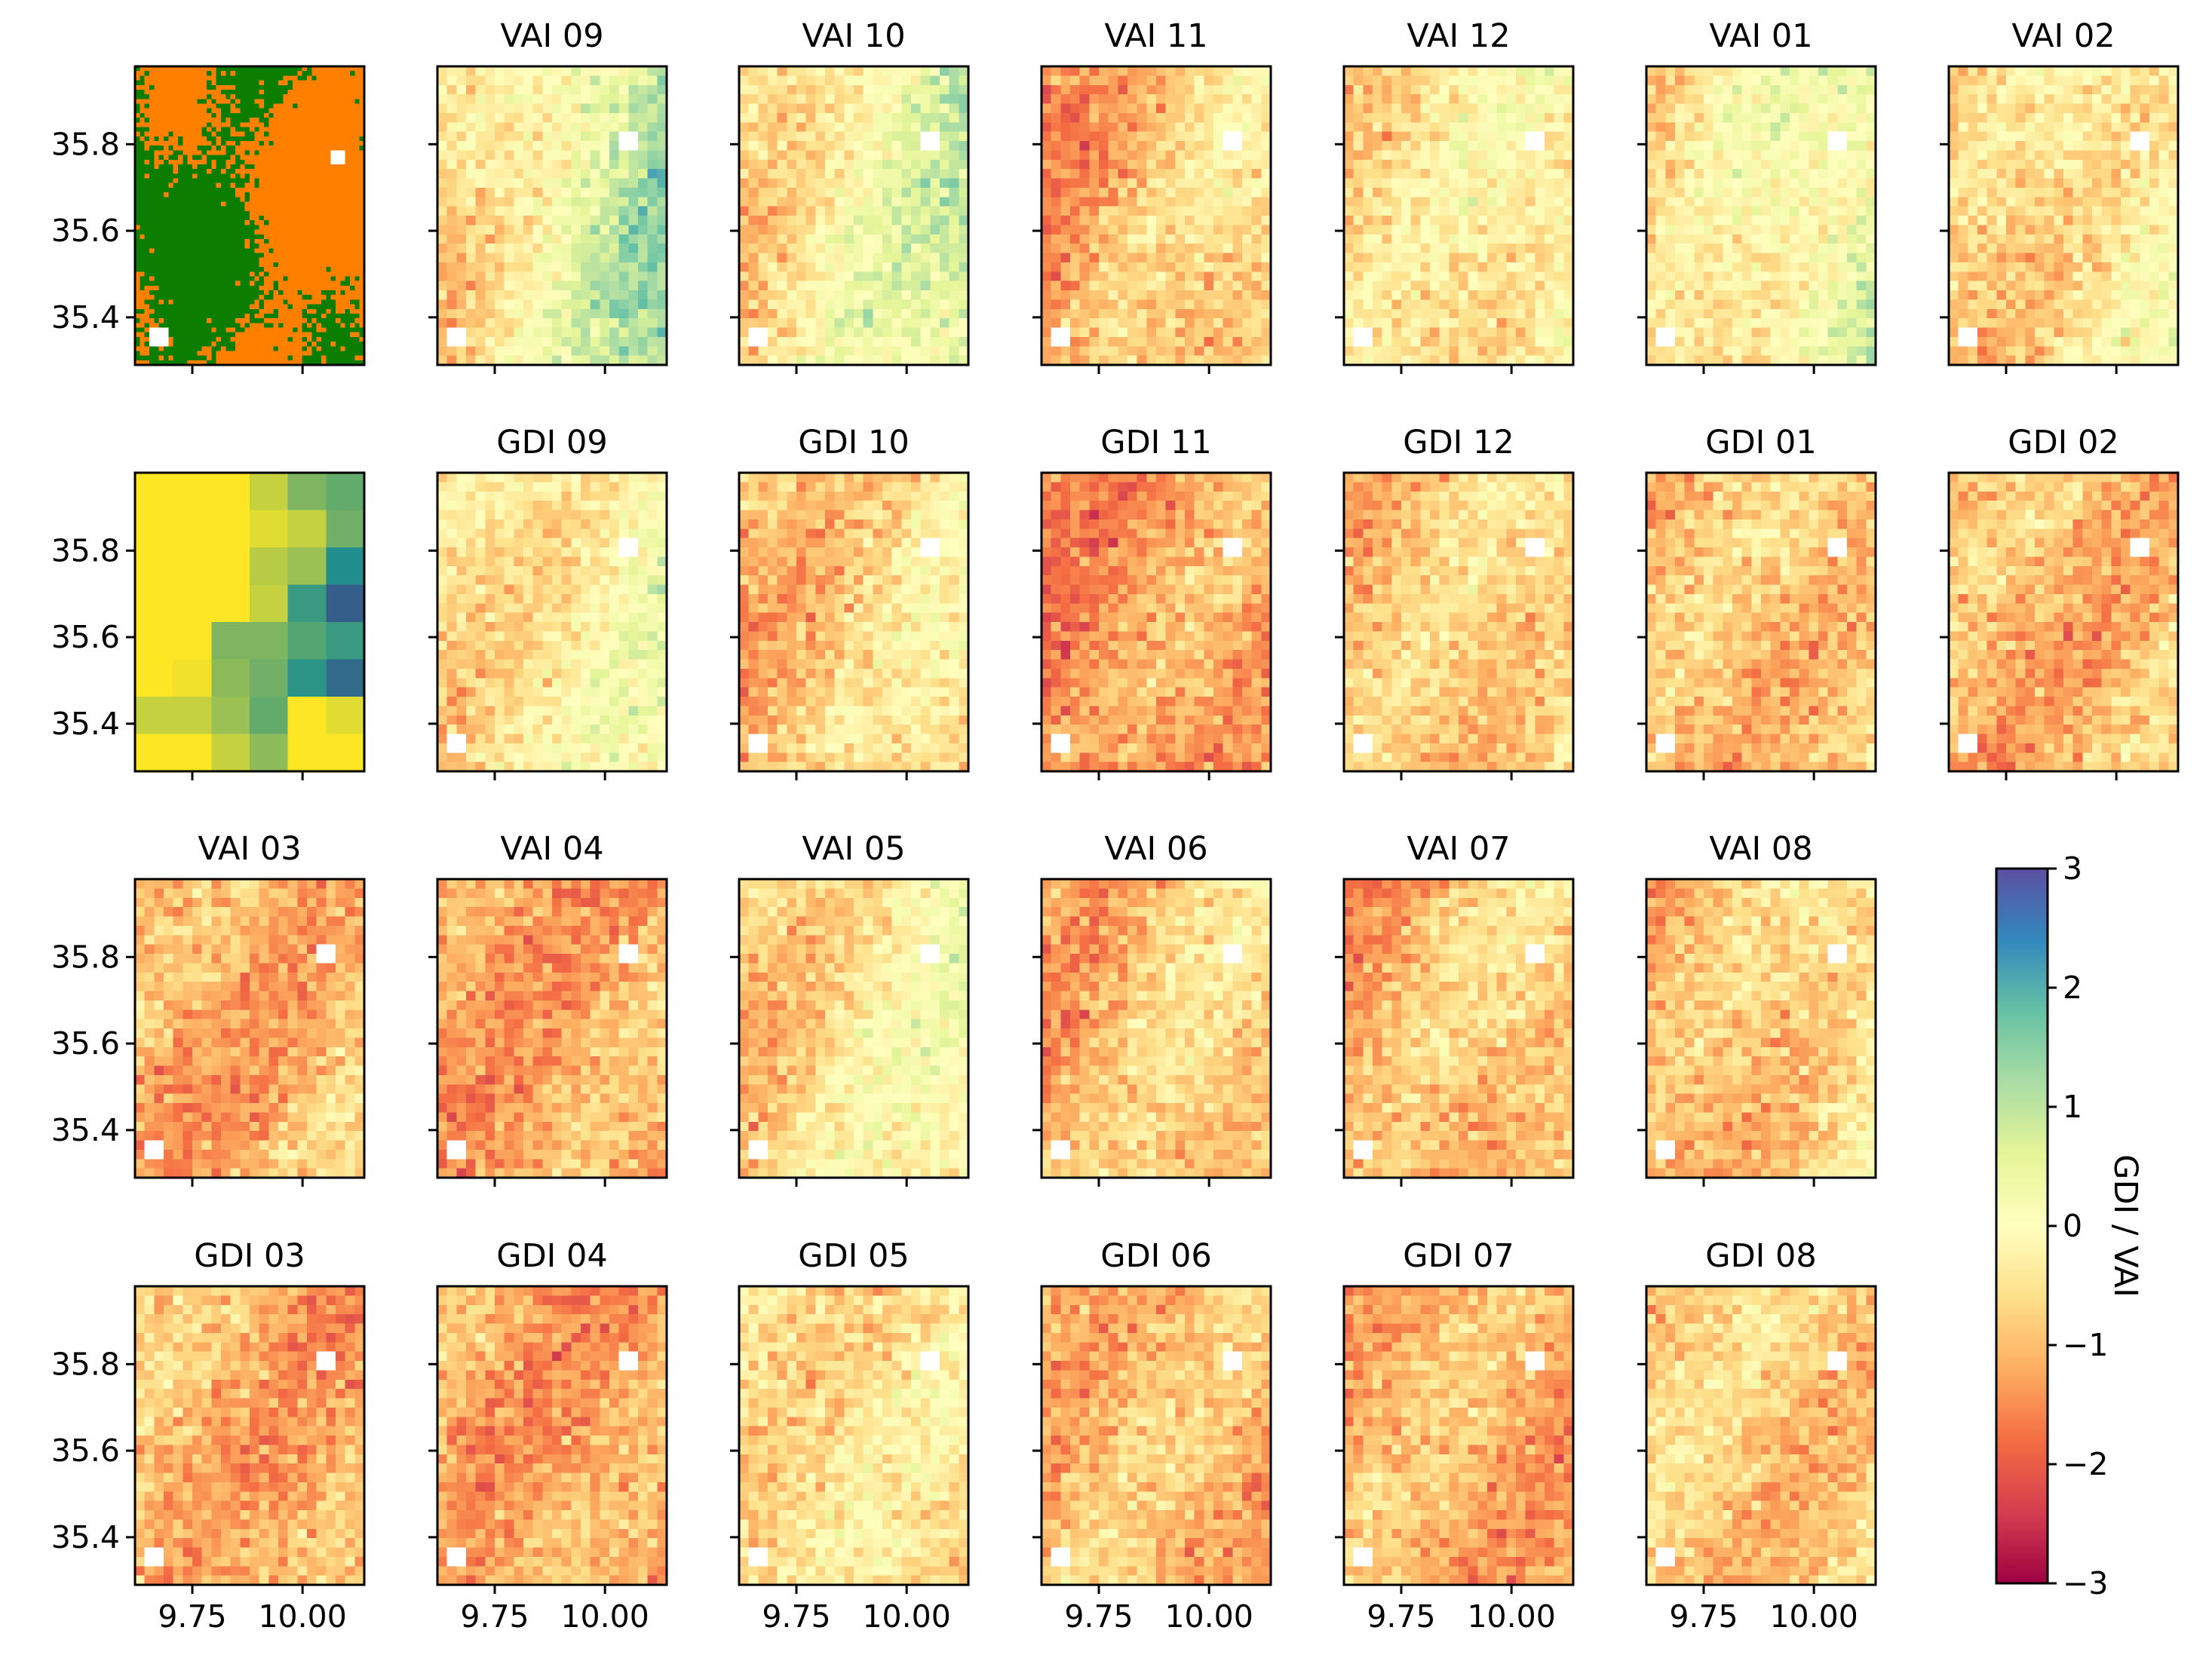  Describe the element at coordinates (2085, 1464) in the screenshot. I see `colorbar-tick-label: −2` at that location.